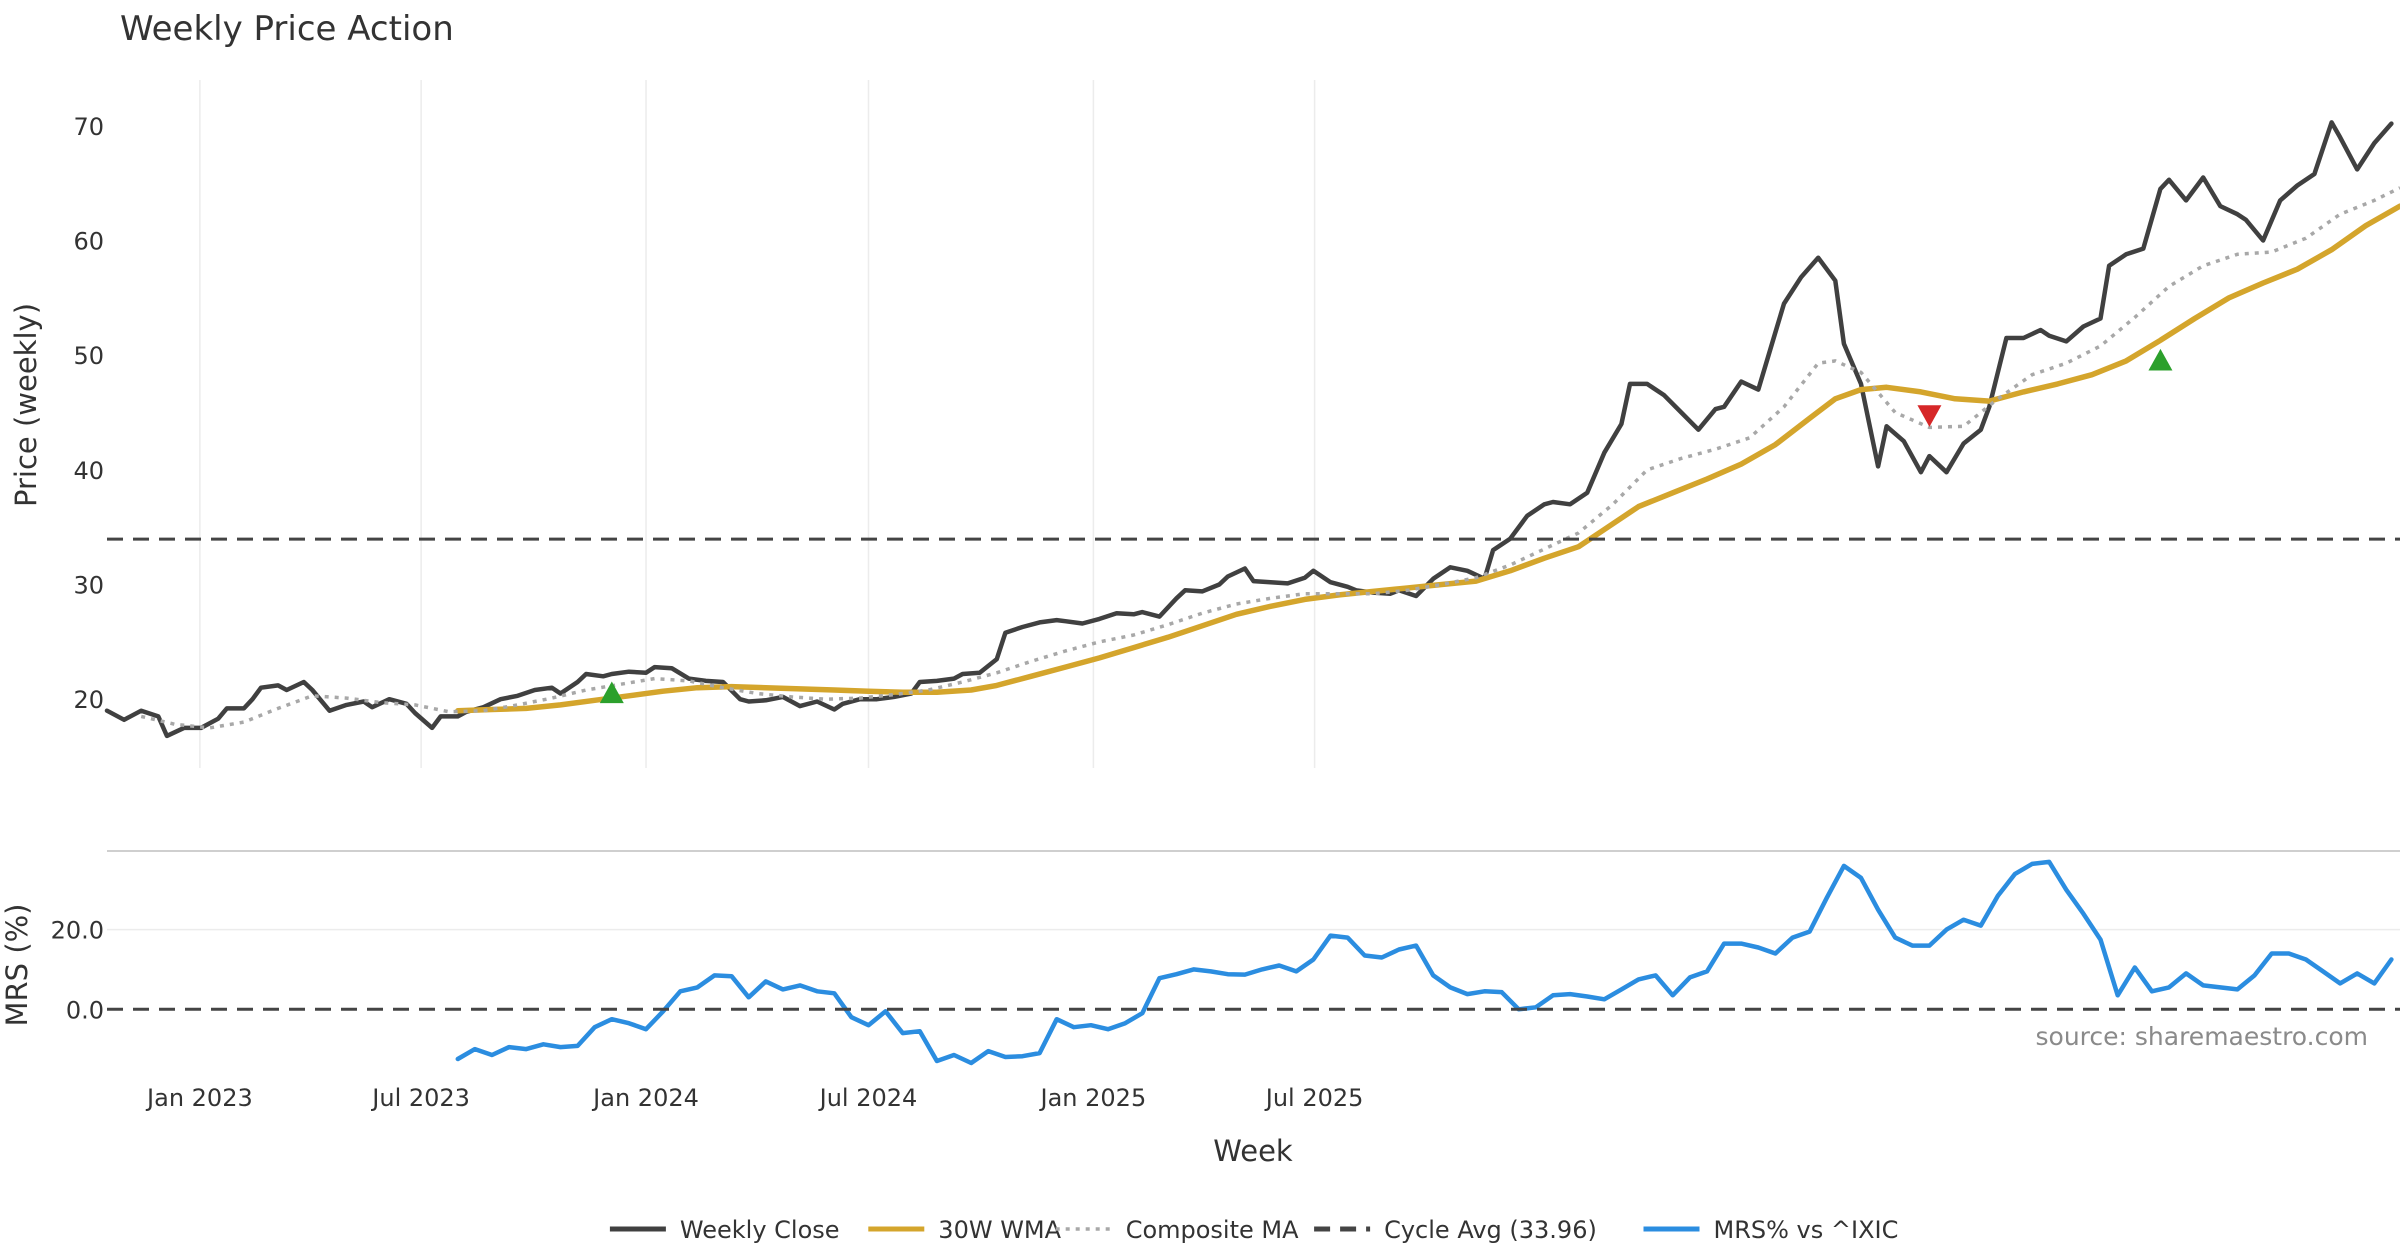 This screenshot has width=2400, height=1260. I want to click on x-tick-label: Jan 2023, so click(199, 1098).